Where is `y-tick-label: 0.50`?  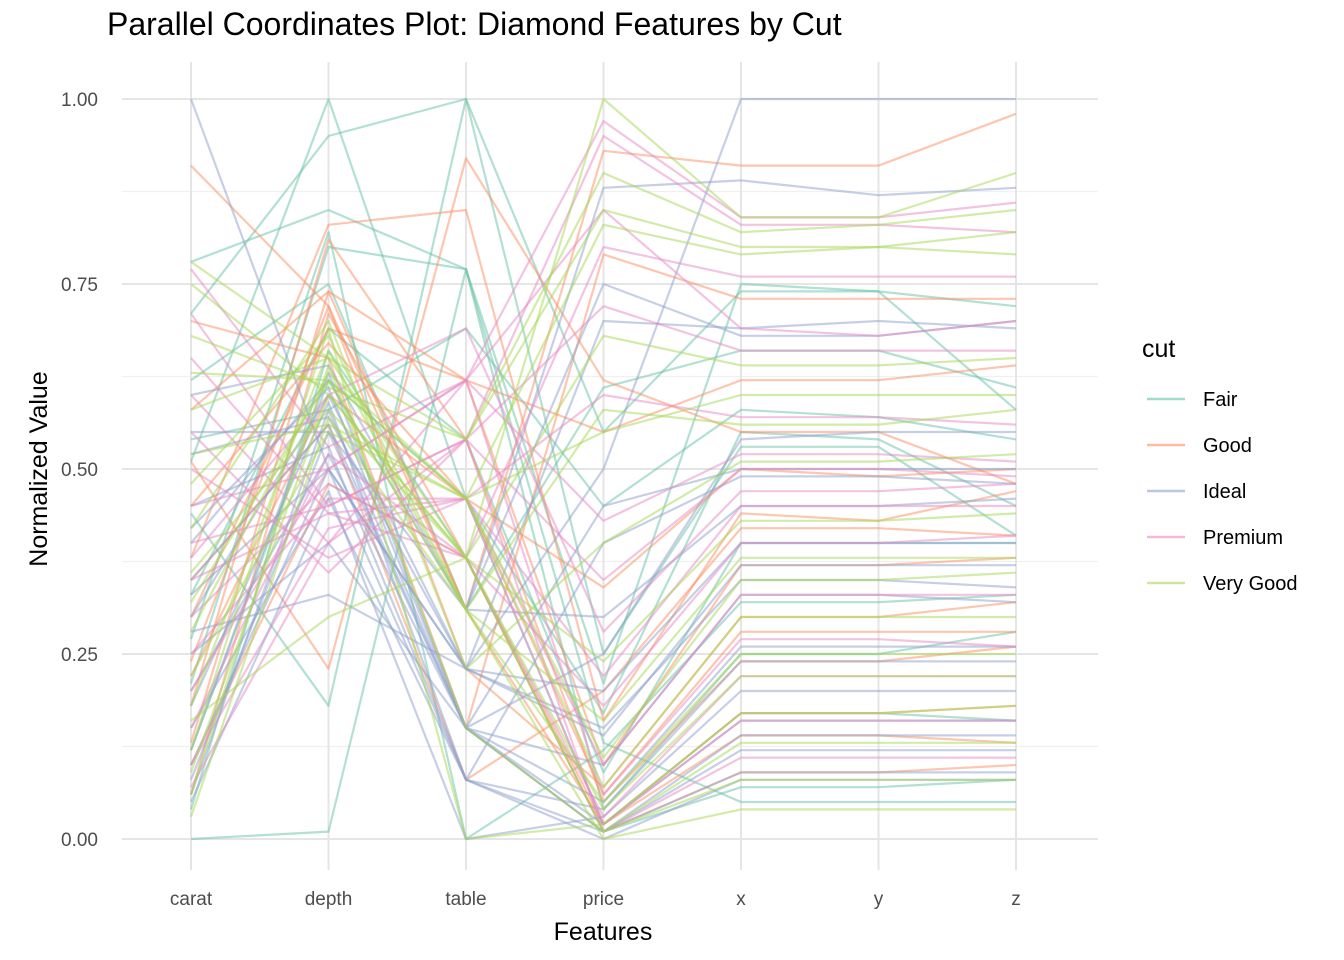
y-tick-label: 0.50 is located at coordinates (79, 470).